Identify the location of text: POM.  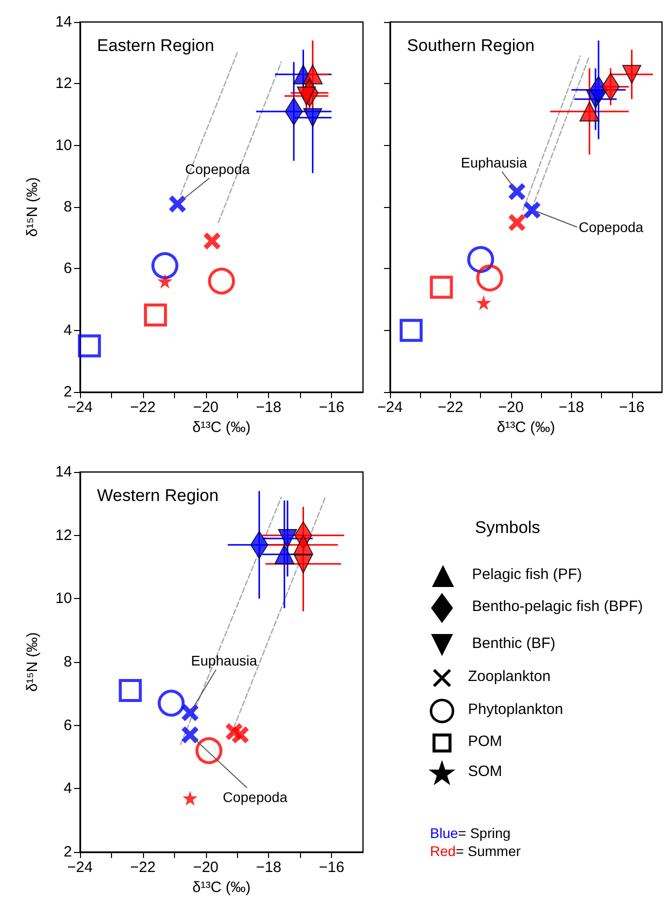
(485, 741).